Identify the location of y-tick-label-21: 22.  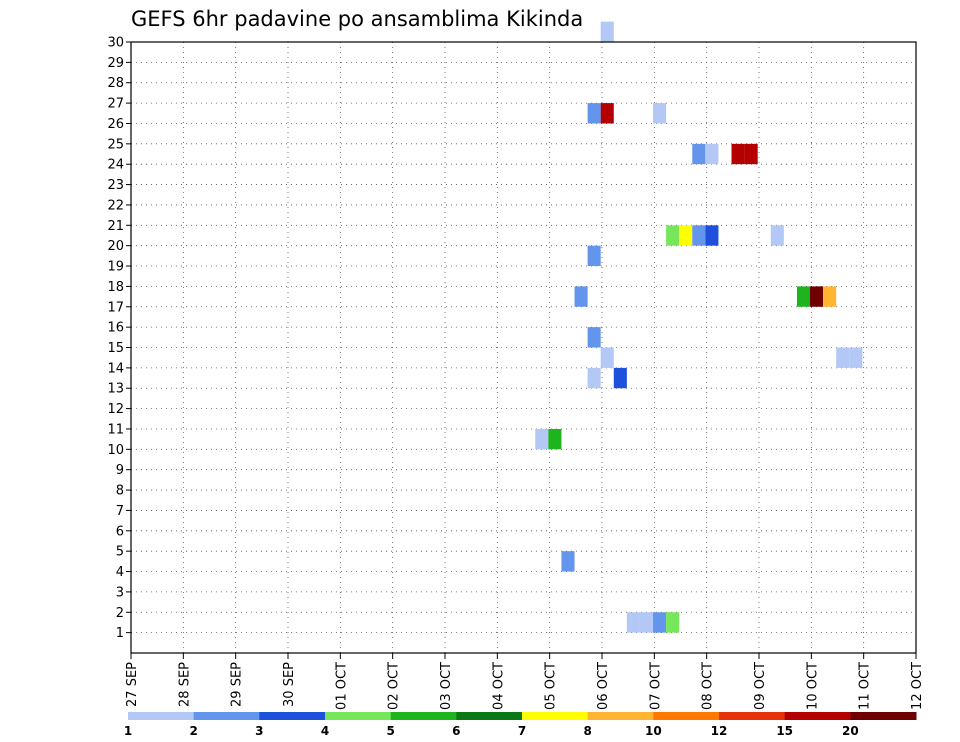
(115, 205).